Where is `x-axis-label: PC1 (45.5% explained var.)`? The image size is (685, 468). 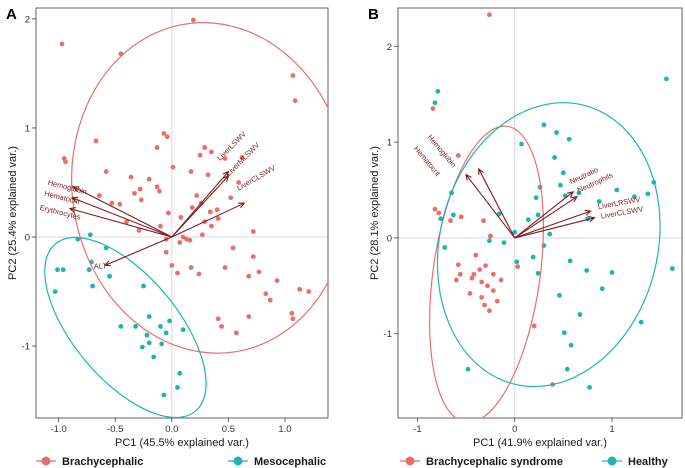
x-axis-label: PC1 (45.5% explained var.) is located at coordinates (182, 443).